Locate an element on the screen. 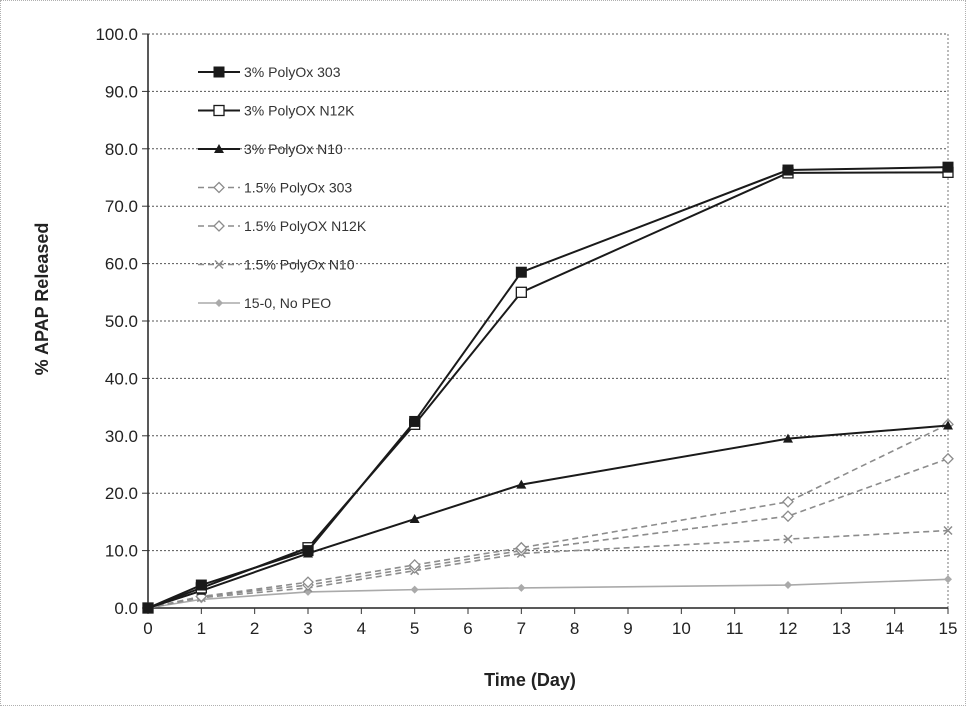  y-tick-label: 50.0 is located at coordinates (121, 321).